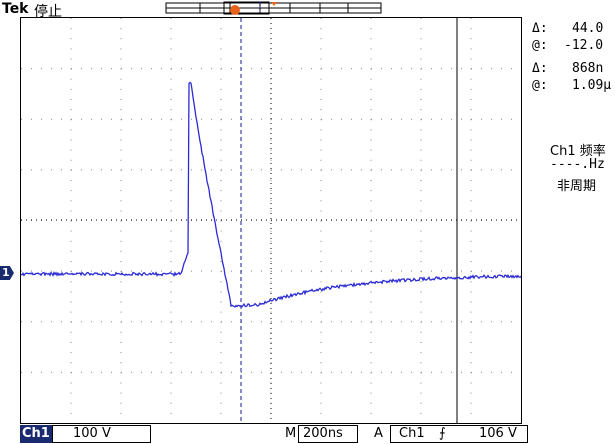 This screenshot has height=444, width=615. I want to click on timebase-box: 200ns, so click(328, 434).